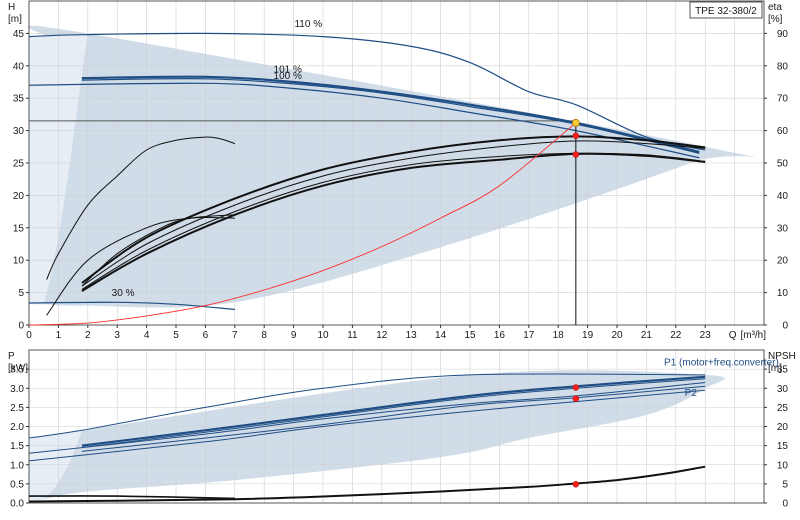 This screenshot has height=520, width=800. What do you see at coordinates (19, 196) in the screenshot?
I see `left-axis-tick-label: 20` at bounding box center [19, 196].